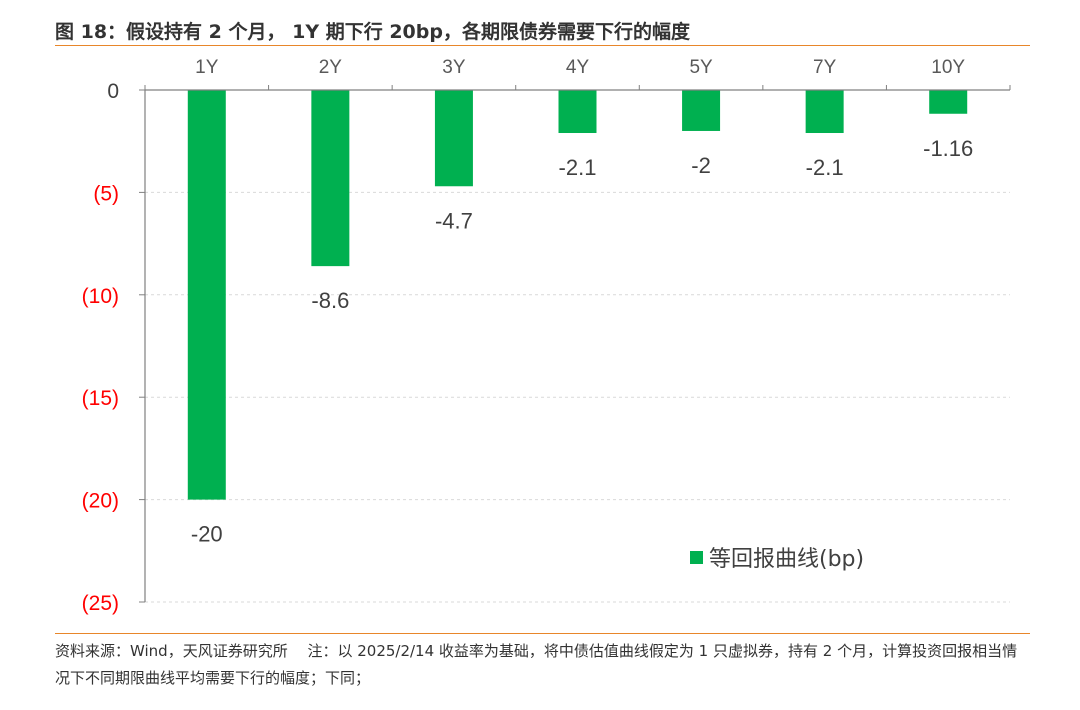  I want to click on y-tick-label: (5), so click(106, 193).